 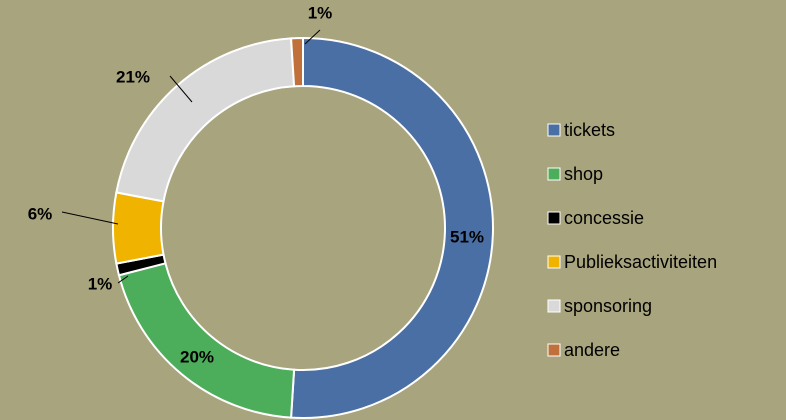 What do you see at coordinates (592, 350) in the screenshot?
I see `legend-label: andere` at bounding box center [592, 350].